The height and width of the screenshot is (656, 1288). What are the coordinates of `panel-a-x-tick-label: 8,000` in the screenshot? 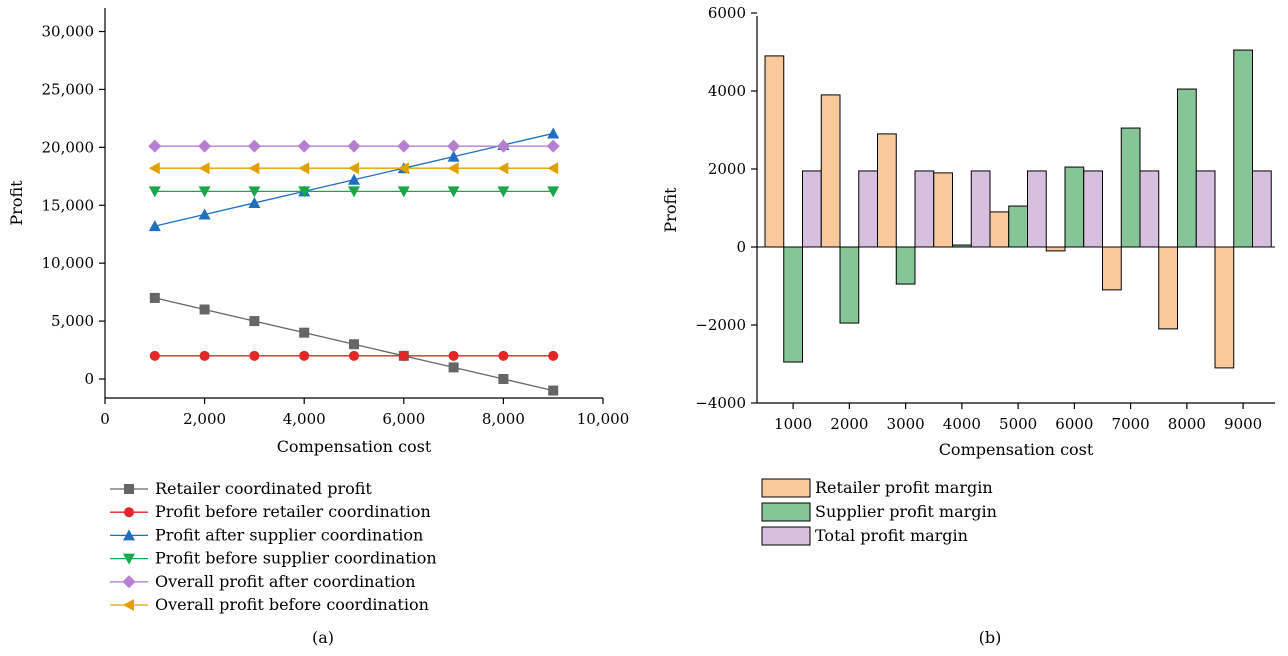 It's located at (503, 419).